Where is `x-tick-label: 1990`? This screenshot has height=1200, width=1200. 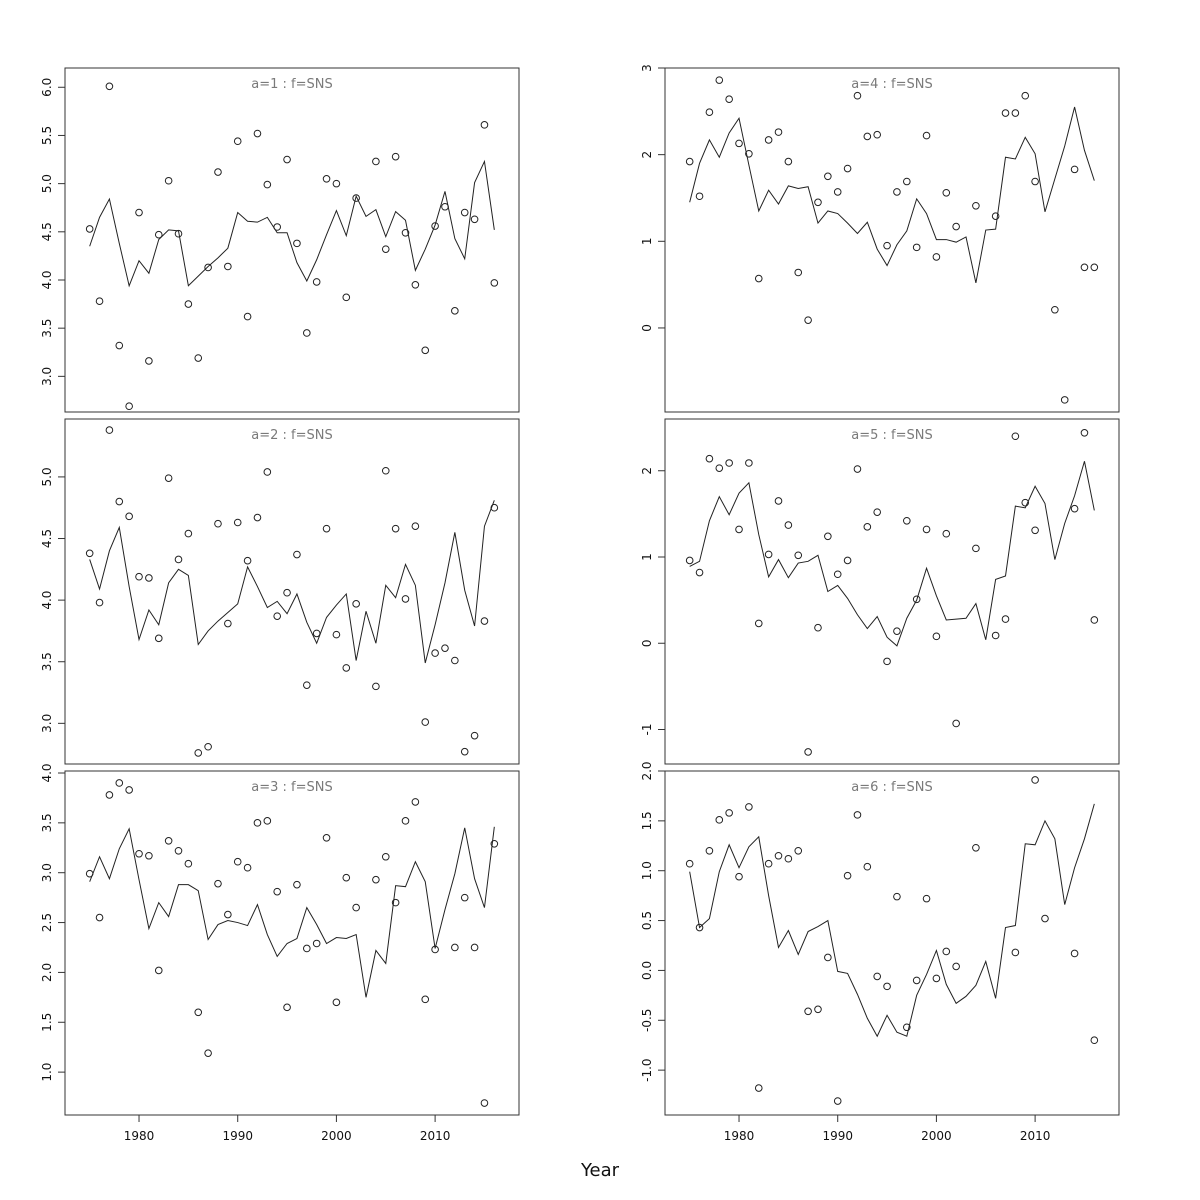
x-tick-label: 1990 is located at coordinates (237, 1136).